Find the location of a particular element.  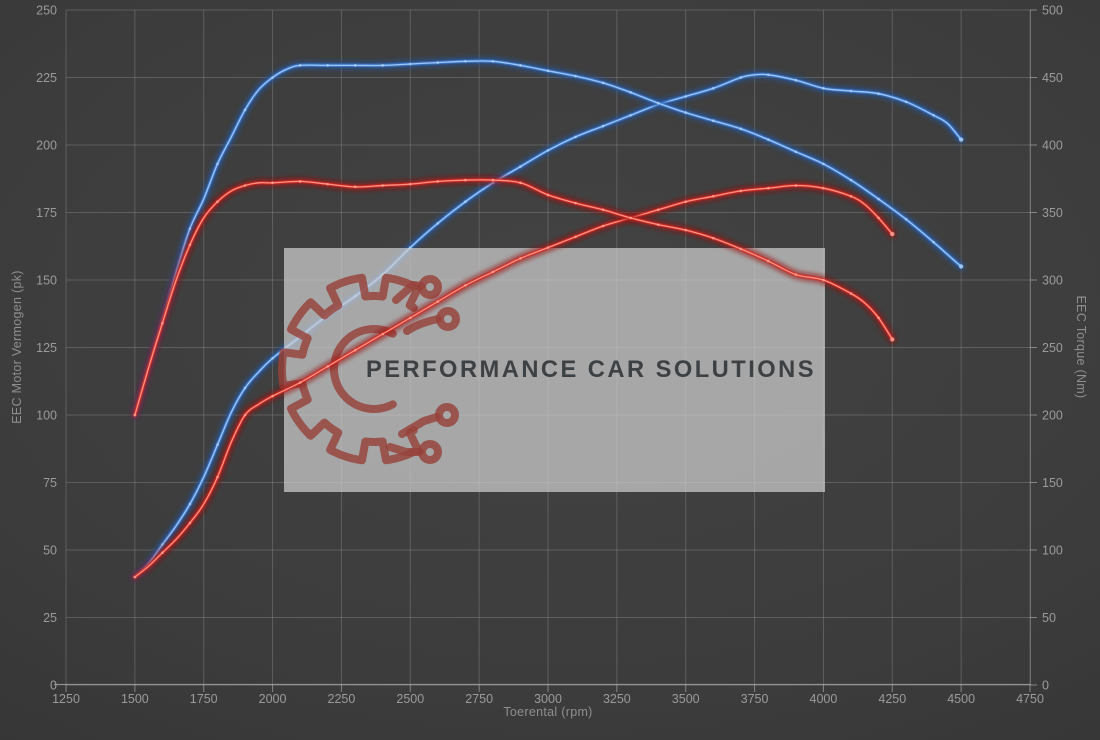

brand-wordmark: PERFORMANCE CAR SOLUTIONS is located at coordinates (591, 369).